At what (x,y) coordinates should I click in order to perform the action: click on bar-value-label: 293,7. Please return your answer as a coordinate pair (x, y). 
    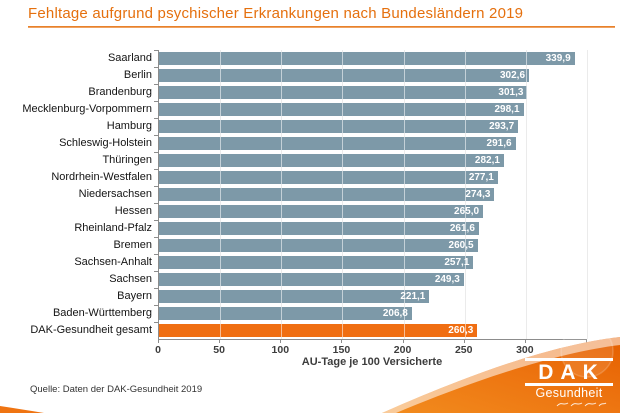
    Looking at the image, I should click on (502, 126).